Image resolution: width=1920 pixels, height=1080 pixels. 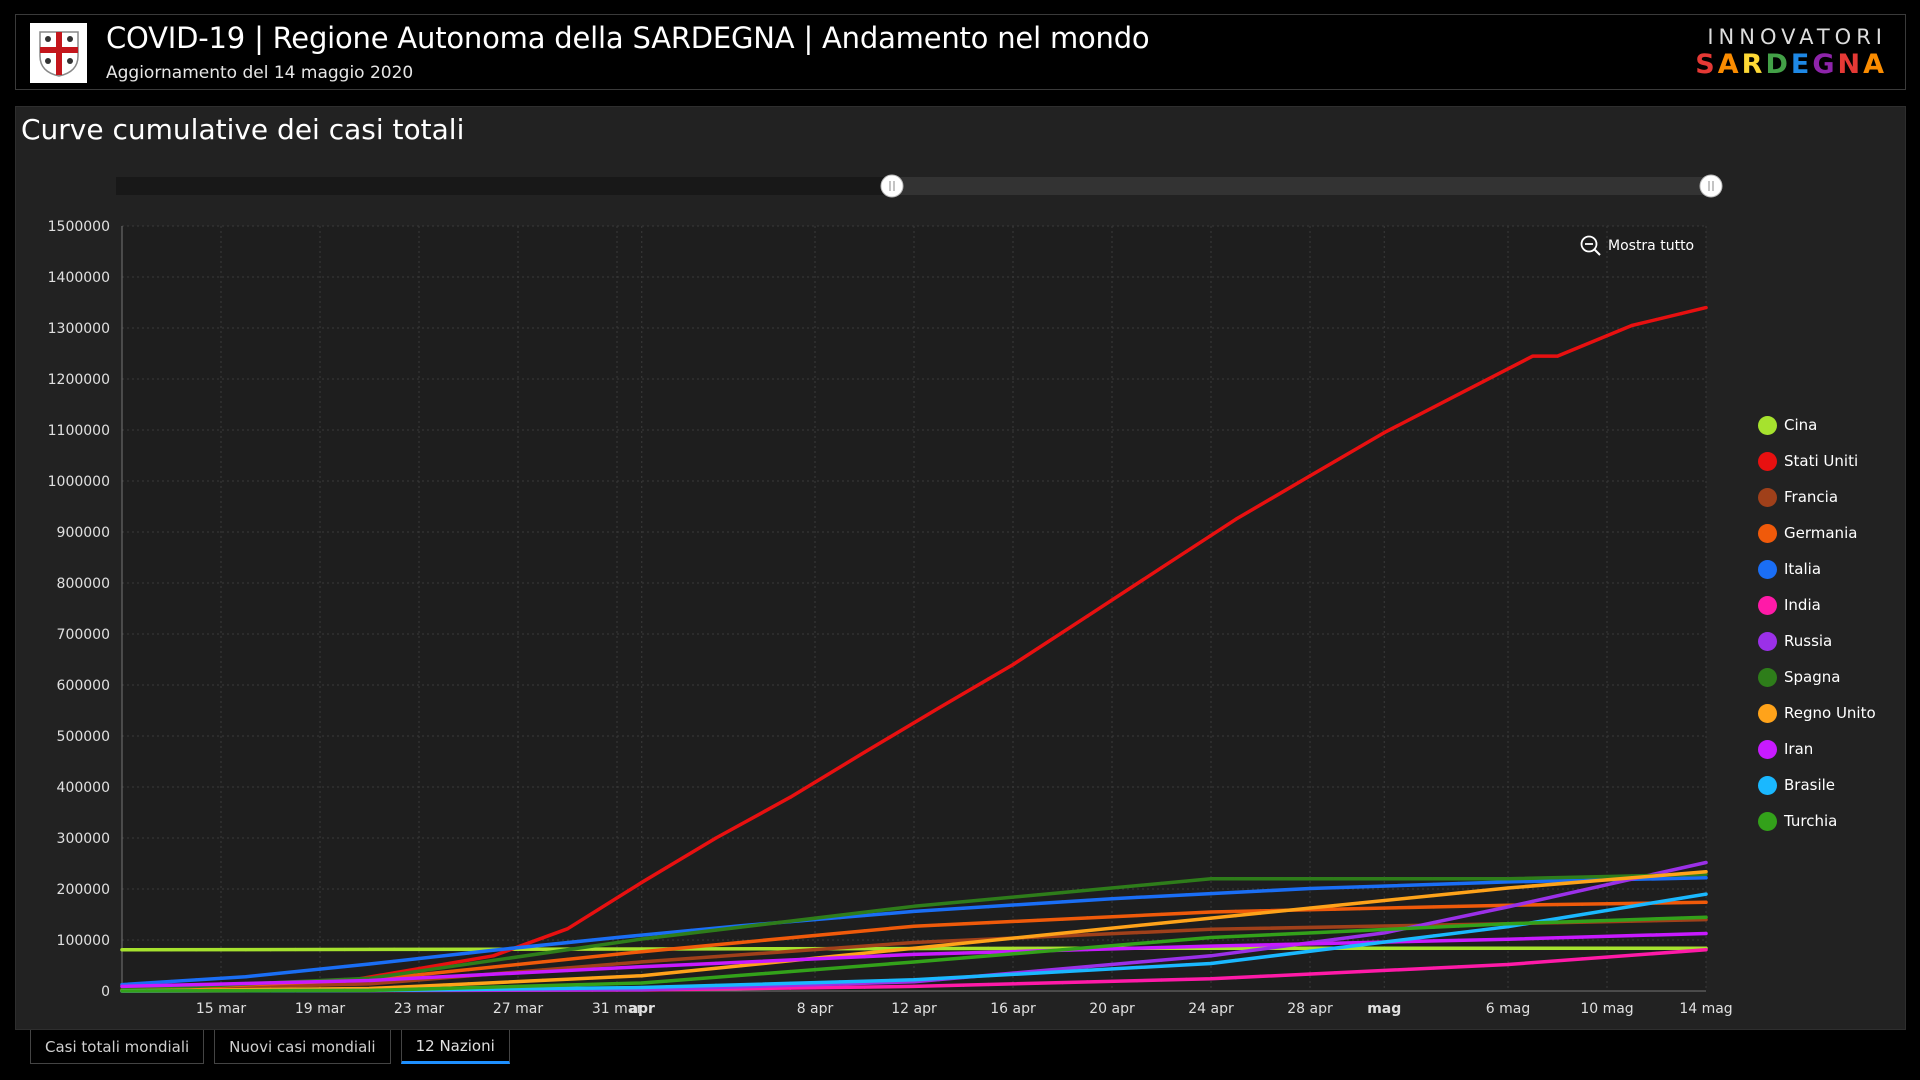 I want to click on legend-item: Germania, so click(x=1817, y=533).